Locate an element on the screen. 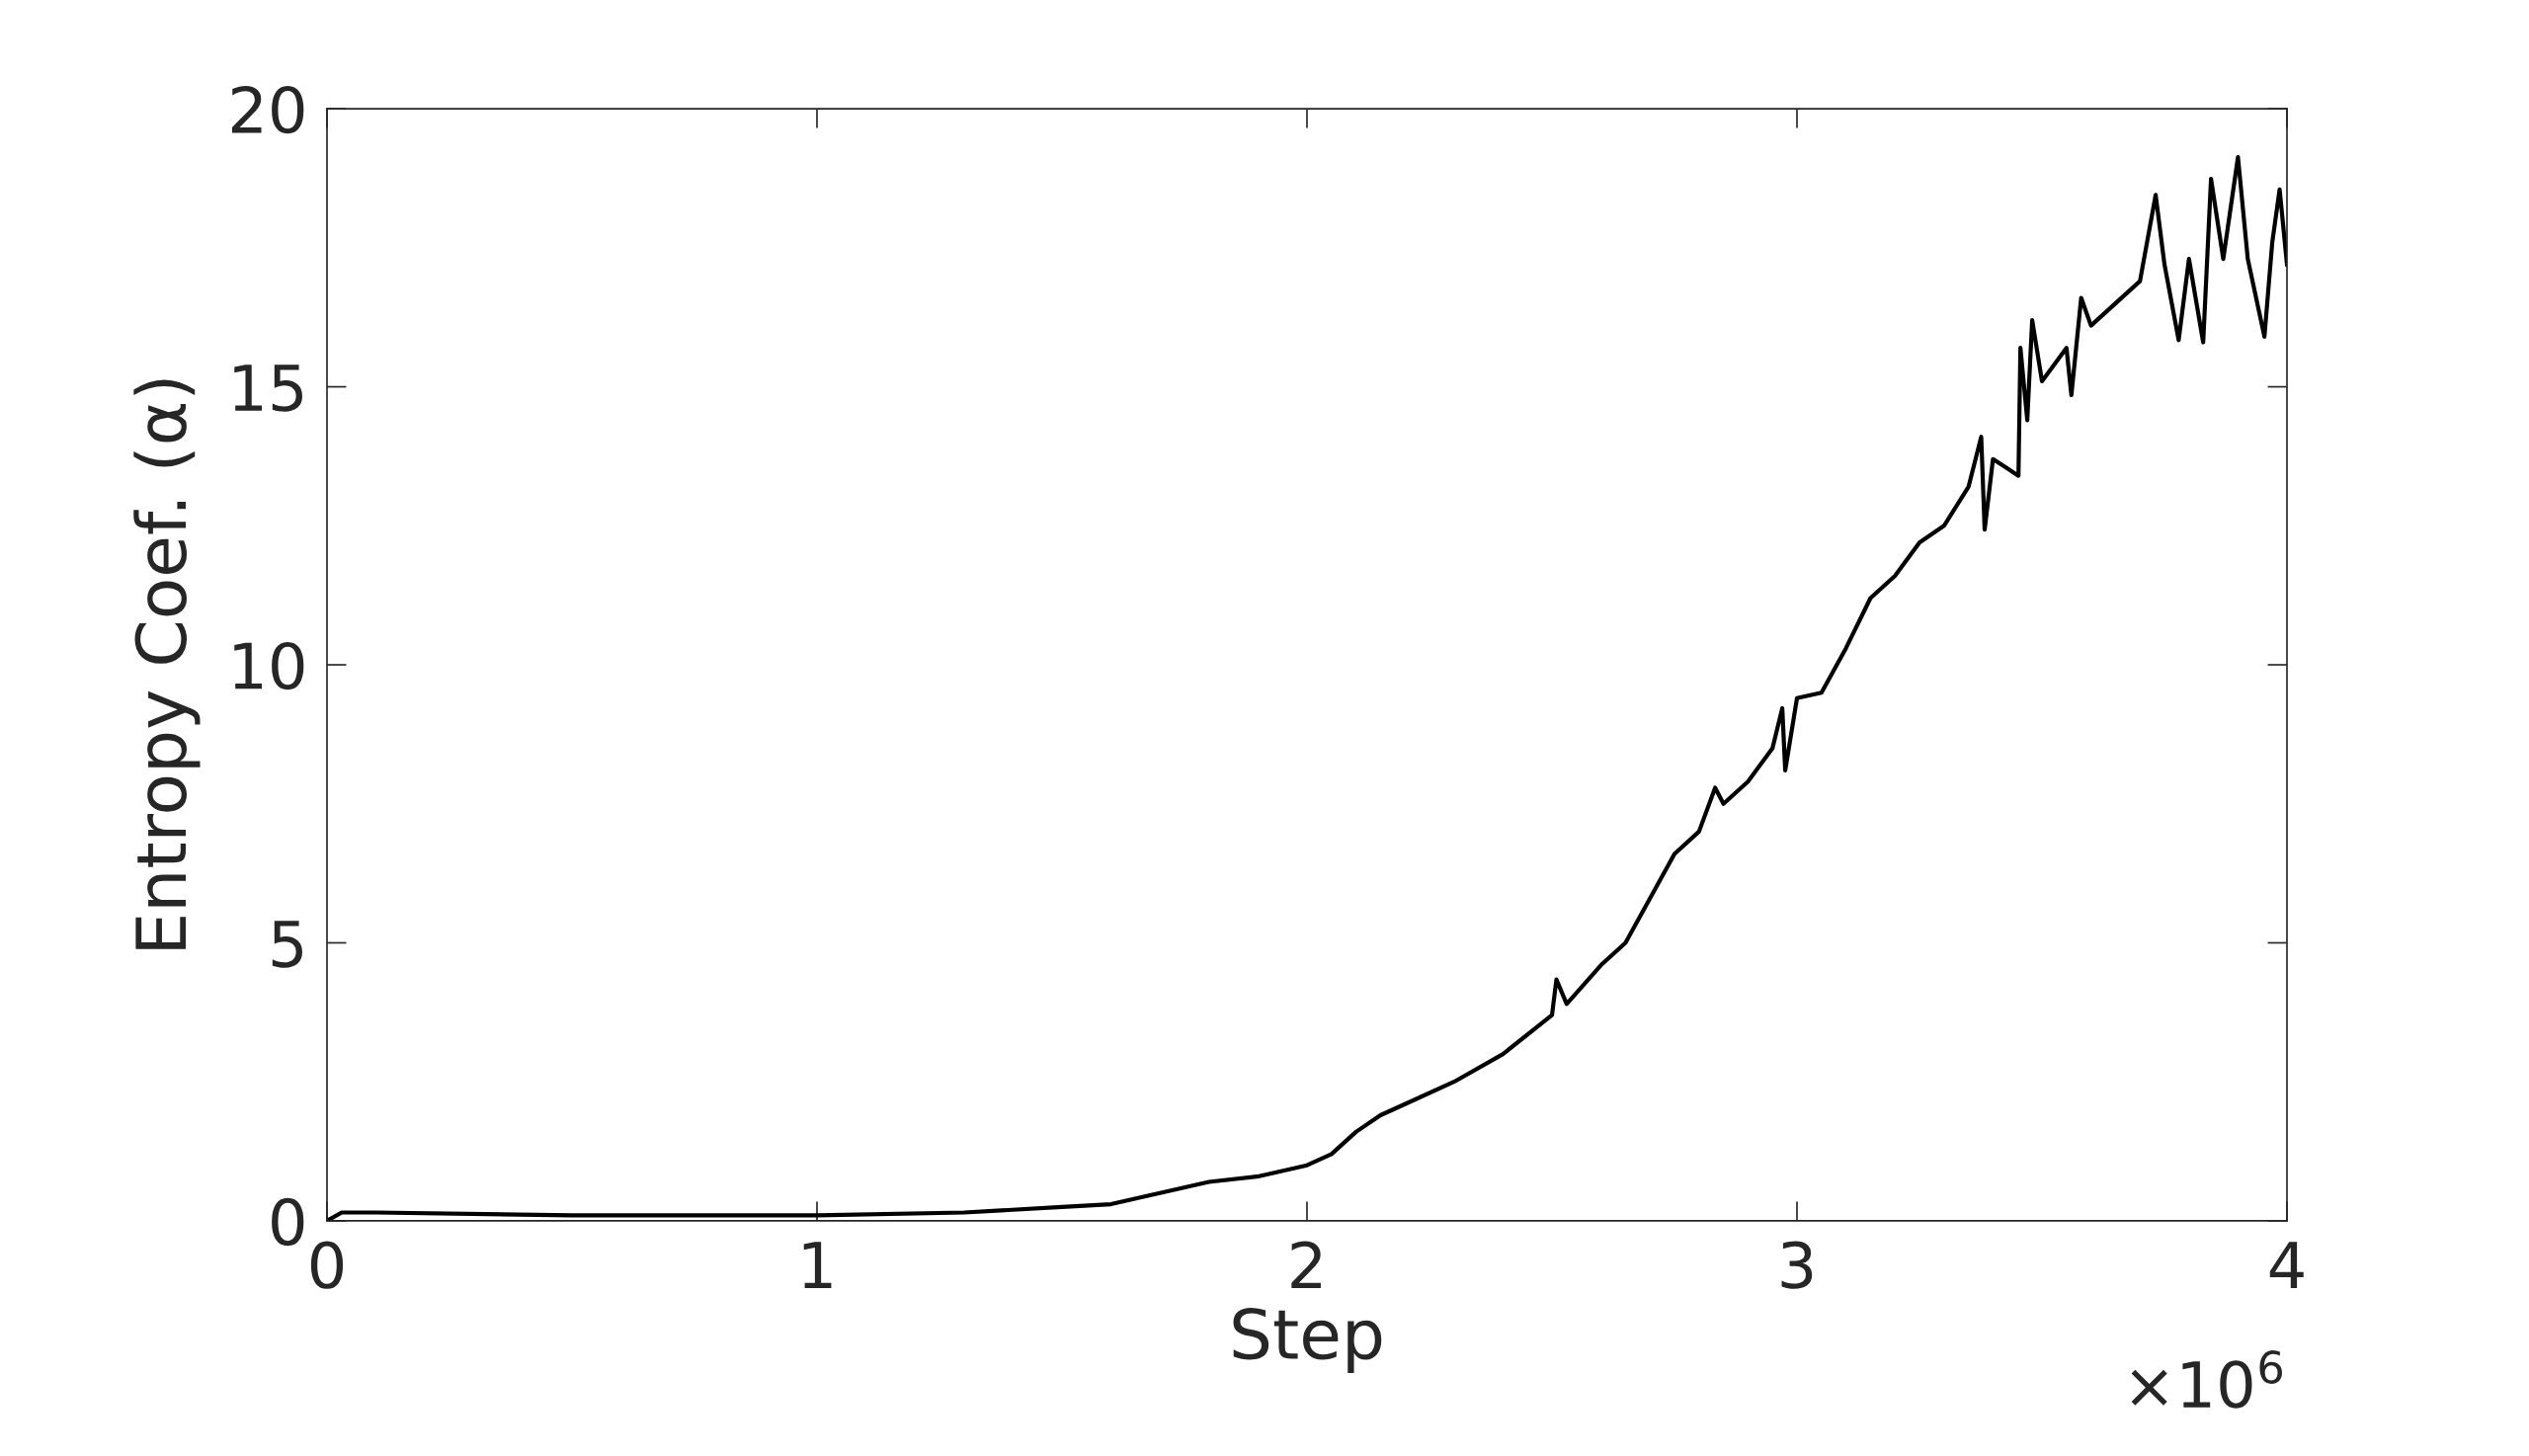  x-tick-label: 3 is located at coordinates (1797, 1265).